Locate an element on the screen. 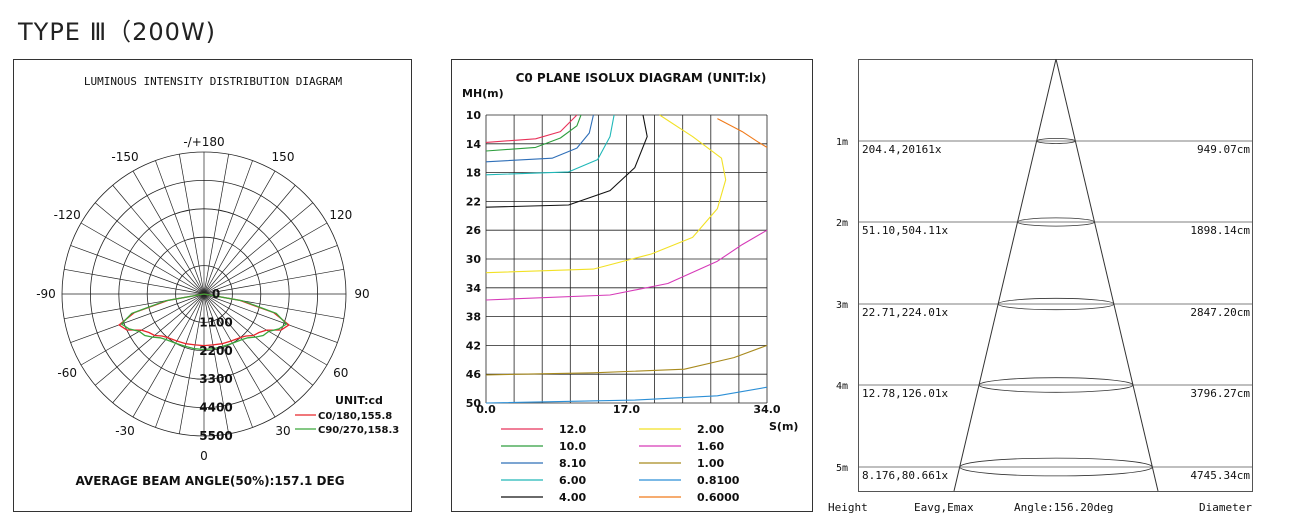 The height and width of the screenshot is (523, 1316). isolux-y-tick: 50 is located at coordinates (474, 403).